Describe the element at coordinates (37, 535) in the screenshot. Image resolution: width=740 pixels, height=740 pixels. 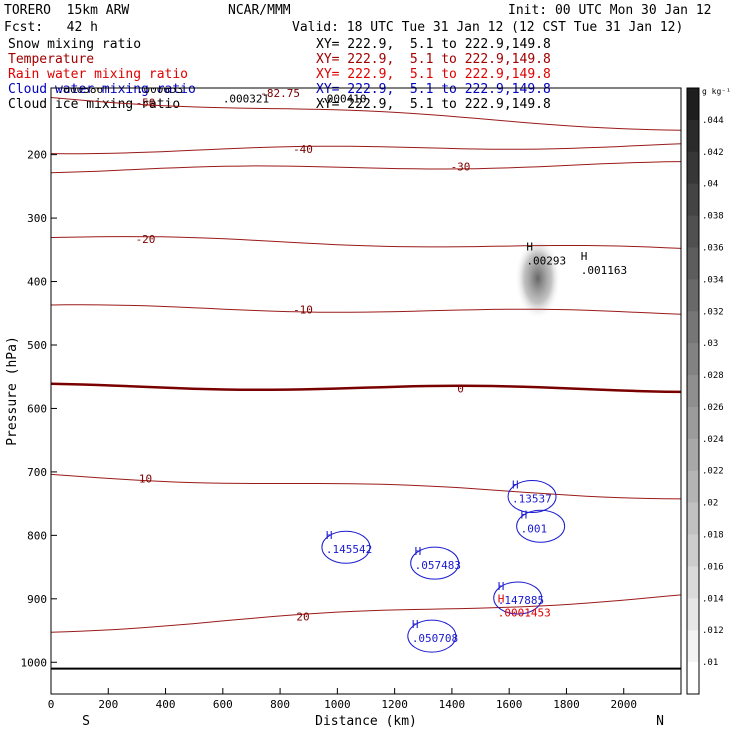
I see `y-tick-label: 800` at that location.